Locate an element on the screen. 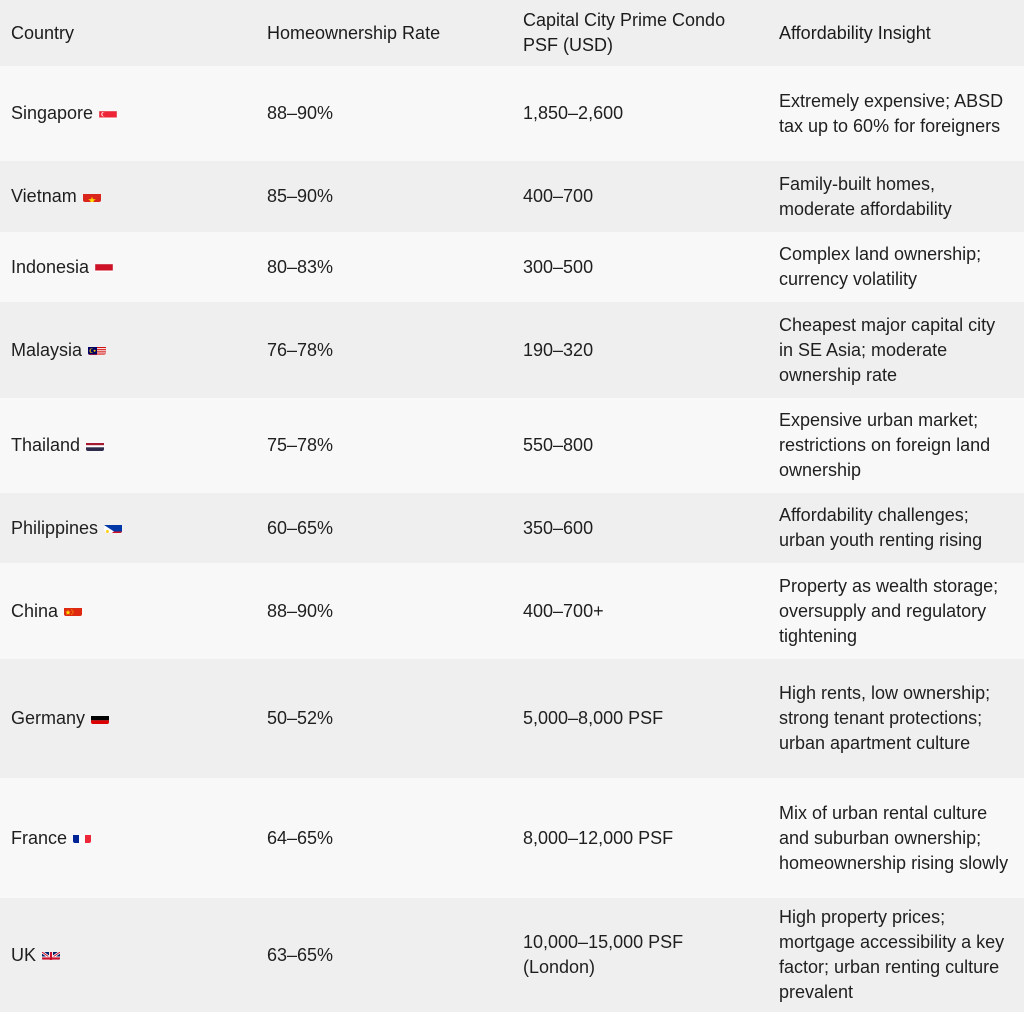 This screenshot has height=1015, width=1024. china-flag is located at coordinates (73, 610).